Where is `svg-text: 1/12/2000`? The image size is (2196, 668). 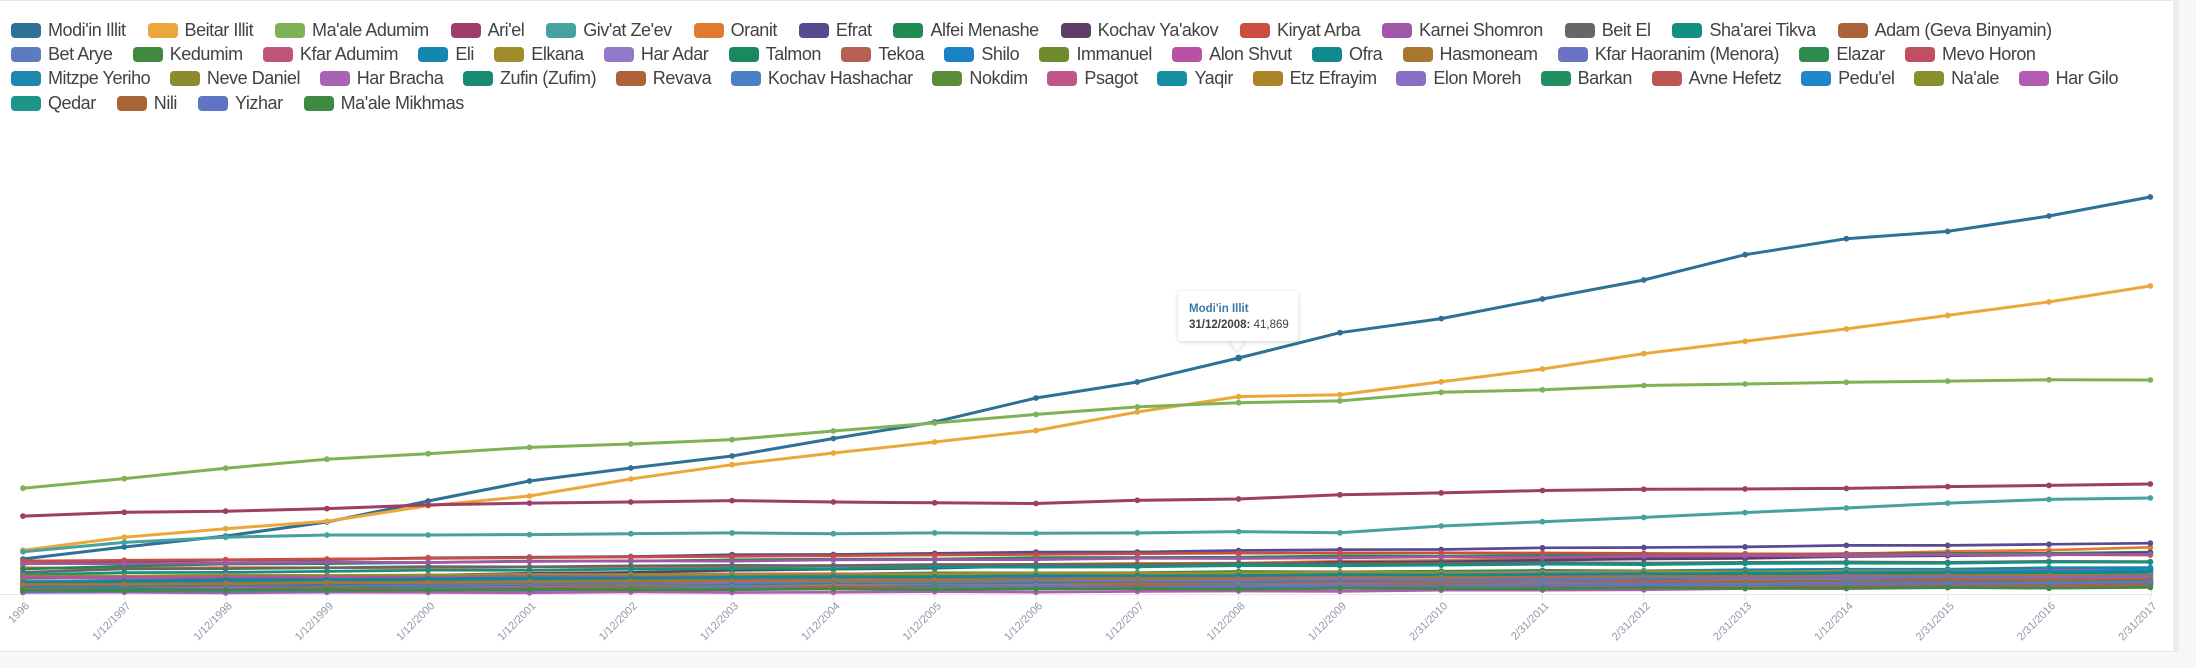
svg-text: 1/12/2000 is located at coordinates (415, 621).